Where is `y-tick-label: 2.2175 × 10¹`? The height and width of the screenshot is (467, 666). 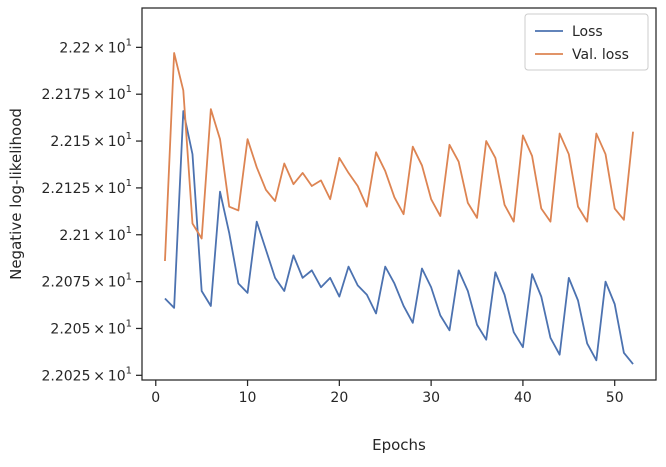 y-tick-label: 2.2175 × 10¹ is located at coordinates (87, 93).